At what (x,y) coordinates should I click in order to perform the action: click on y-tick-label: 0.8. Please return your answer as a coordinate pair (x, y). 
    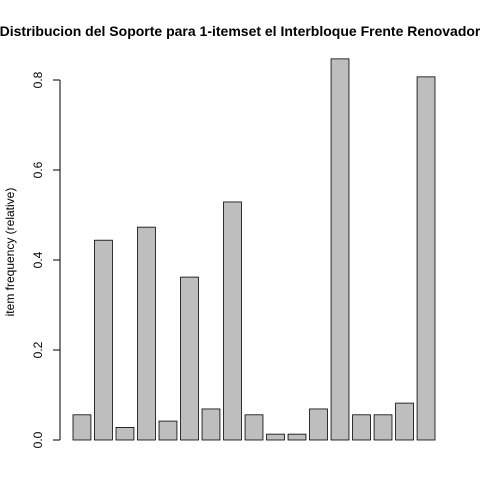
    Looking at the image, I should click on (38, 79).